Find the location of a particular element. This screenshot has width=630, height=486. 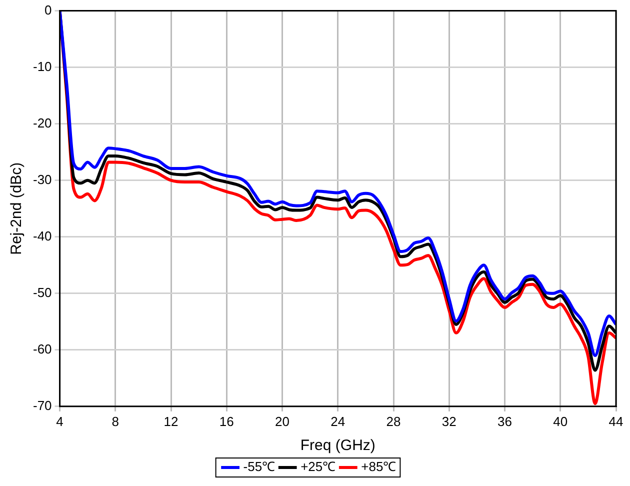

y-axis-title: Rej-2nd (dBc) is located at coordinates (17, 208).